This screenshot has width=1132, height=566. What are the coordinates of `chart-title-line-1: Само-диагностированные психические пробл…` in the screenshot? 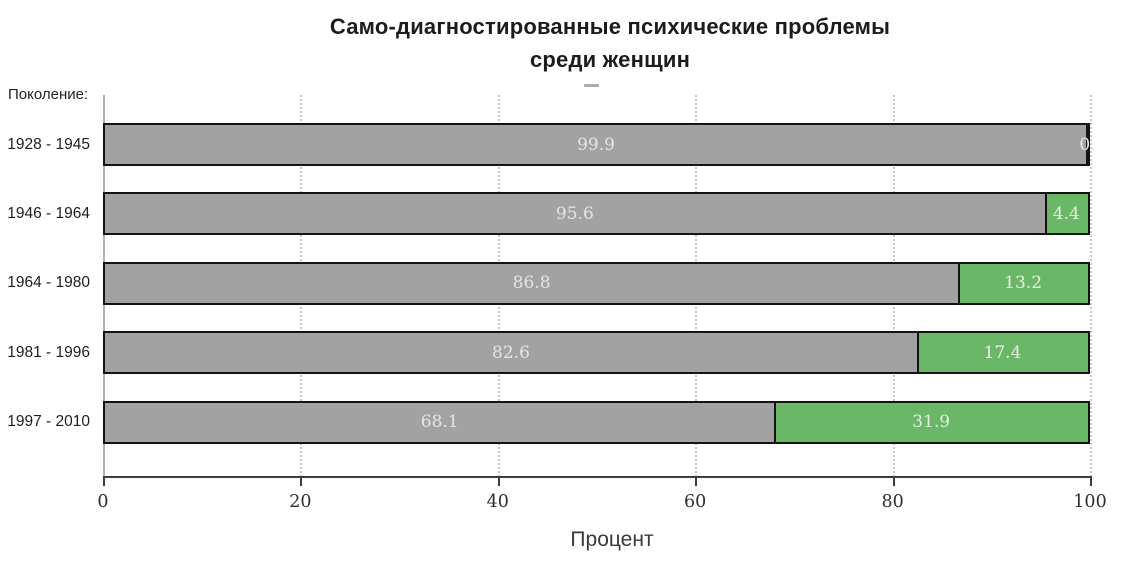 It's located at (610, 26).